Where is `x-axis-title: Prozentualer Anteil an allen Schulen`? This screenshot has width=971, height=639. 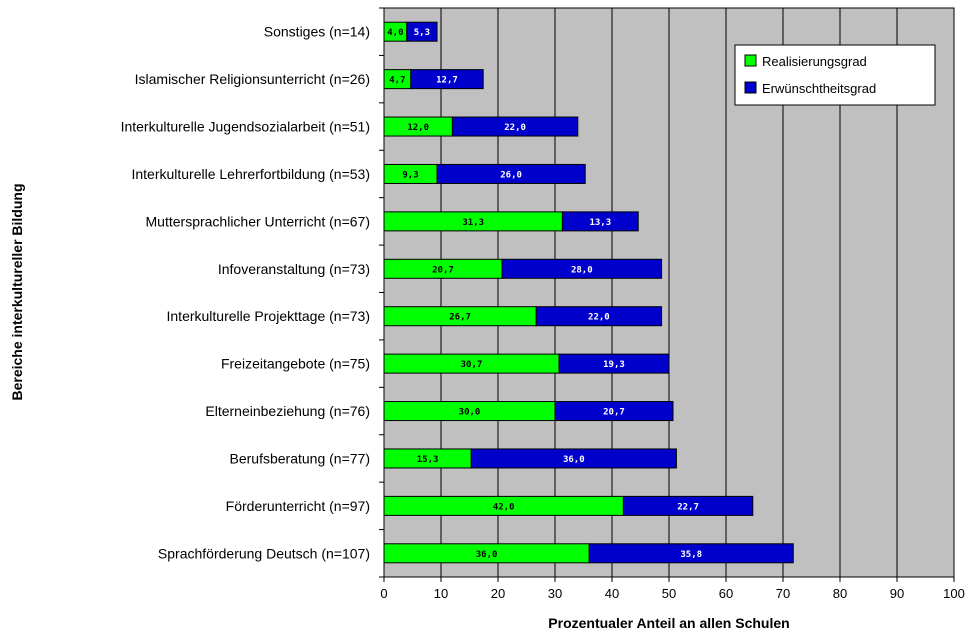 x-axis-title: Prozentualer Anteil an allen Schulen is located at coordinates (668, 623).